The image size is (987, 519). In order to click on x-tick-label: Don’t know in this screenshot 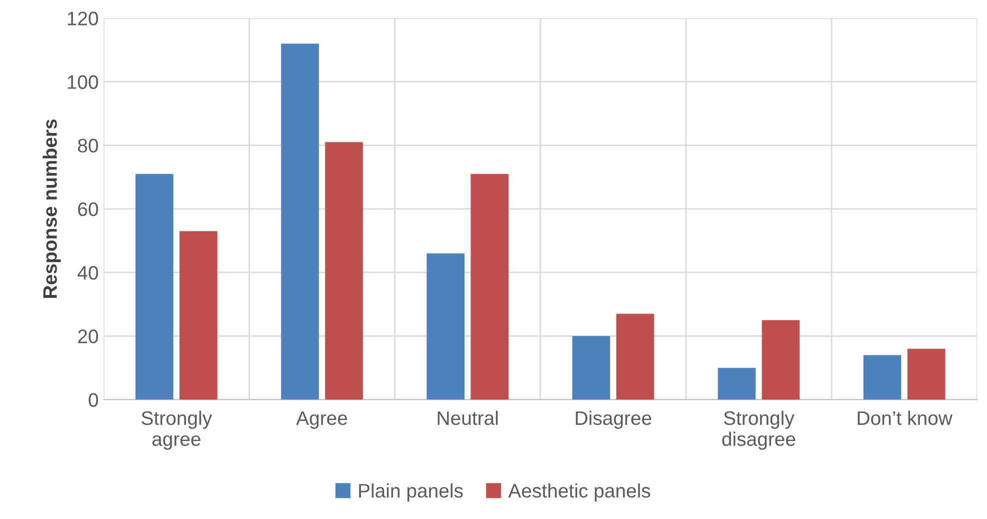, I will do `click(905, 418)`.